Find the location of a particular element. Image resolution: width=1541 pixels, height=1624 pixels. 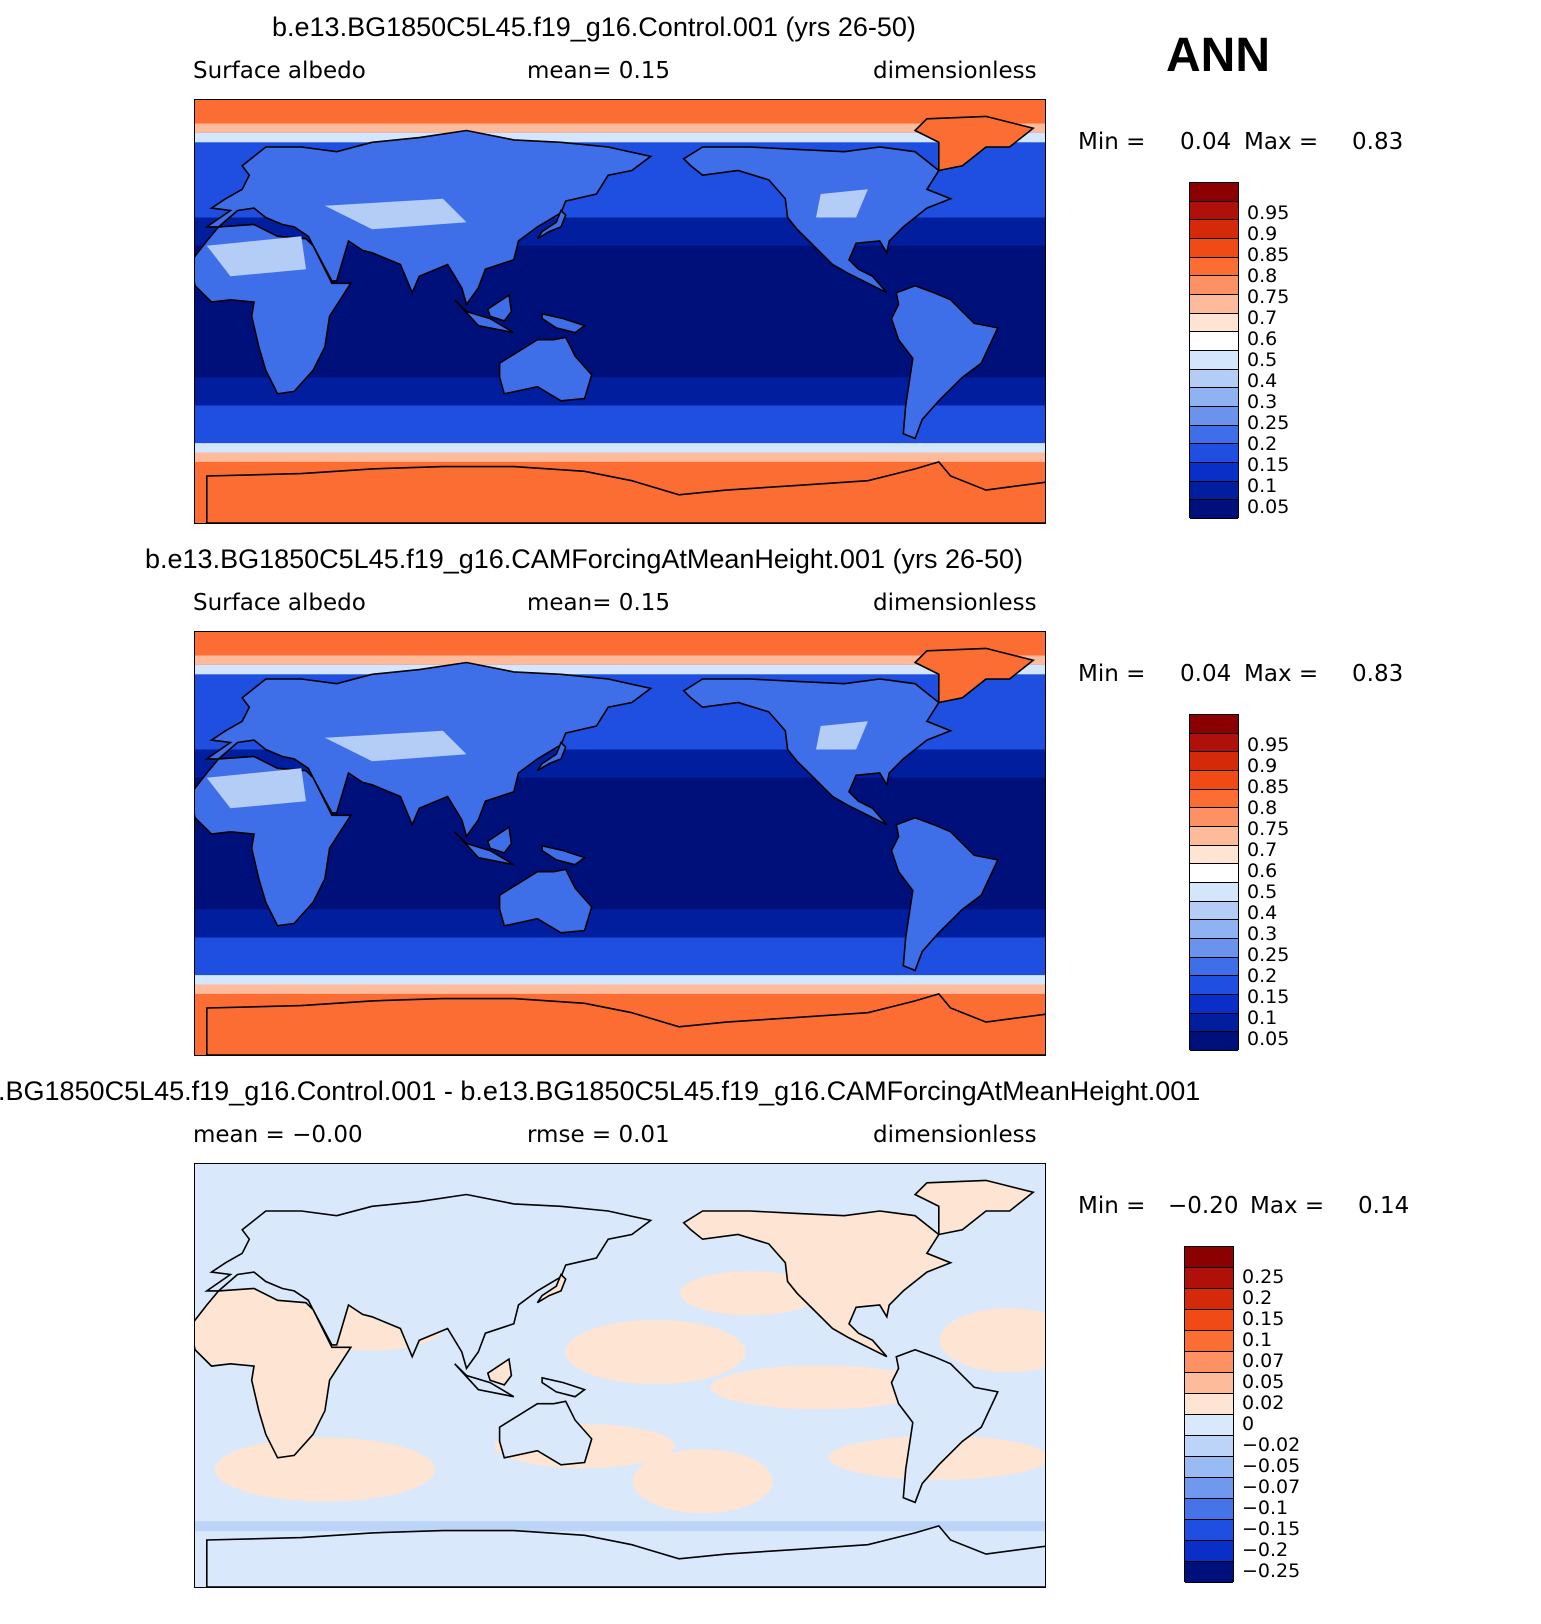

colorbar-label: 0.3 is located at coordinates (1262, 934).